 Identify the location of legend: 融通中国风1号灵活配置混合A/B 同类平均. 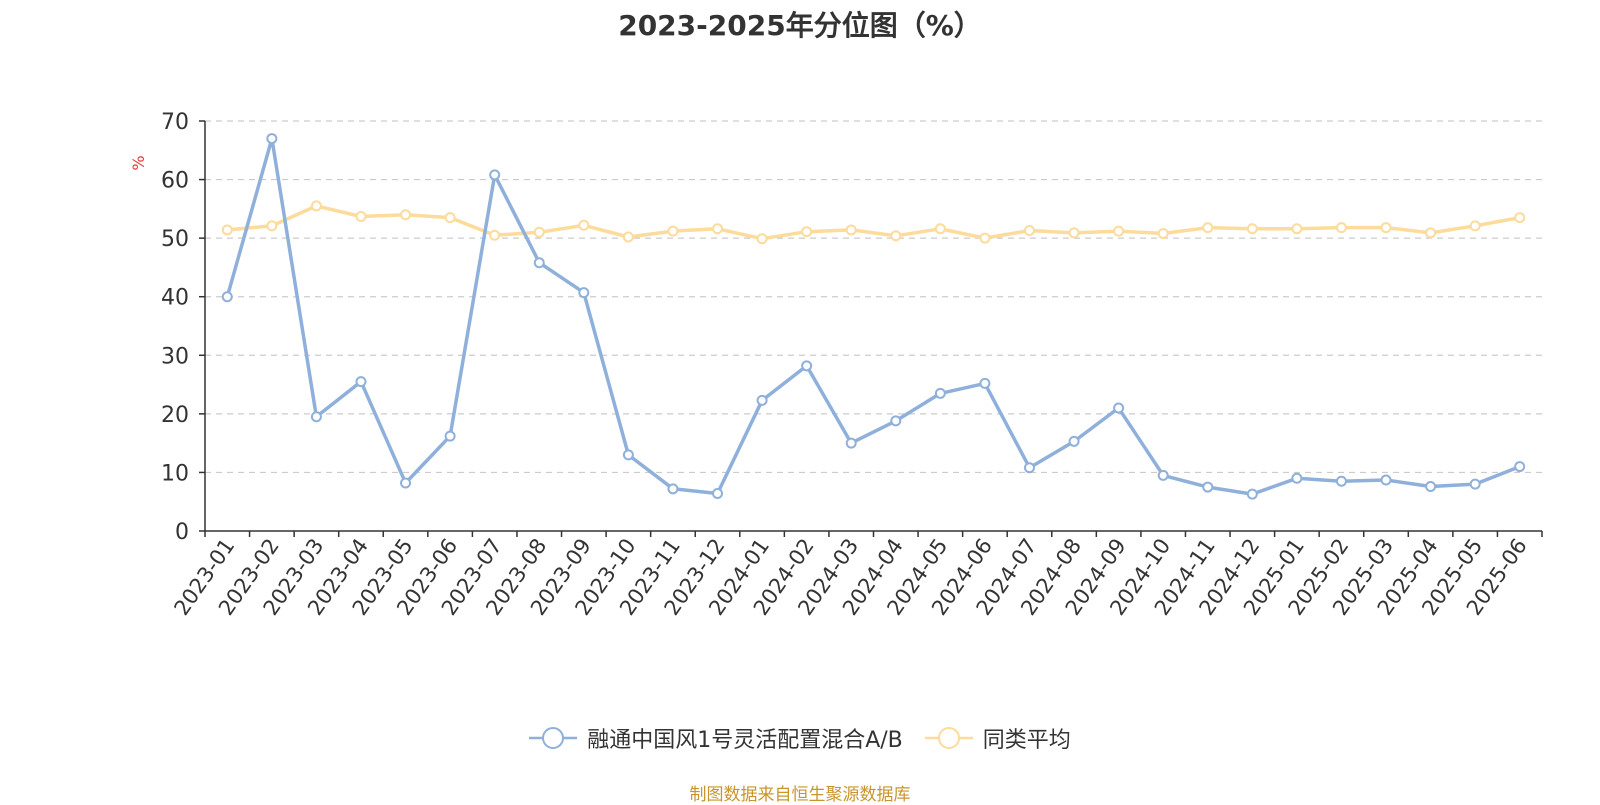
(800, 738).